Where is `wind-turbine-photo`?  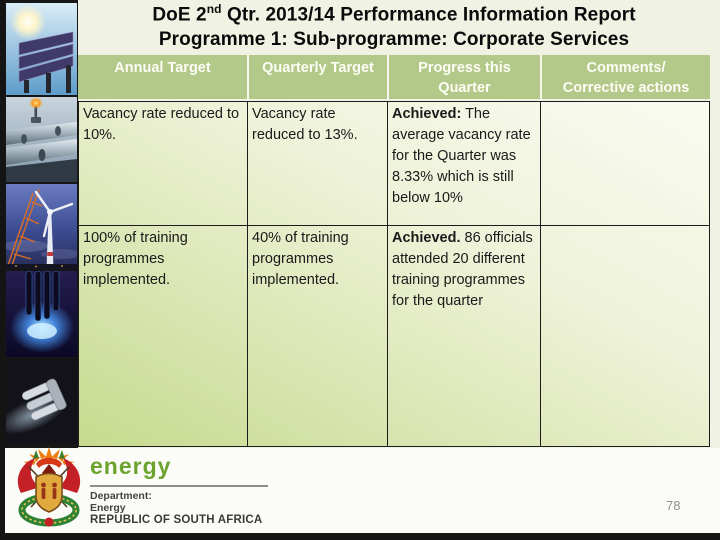 wind-turbine-photo is located at coordinates (41, 226).